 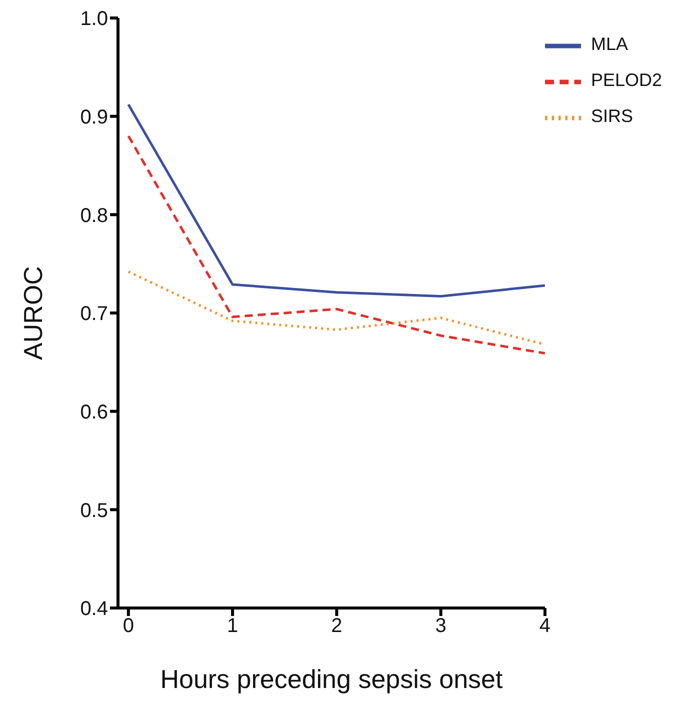 I want to click on legend-label: PELOD2, so click(x=626, y=80).